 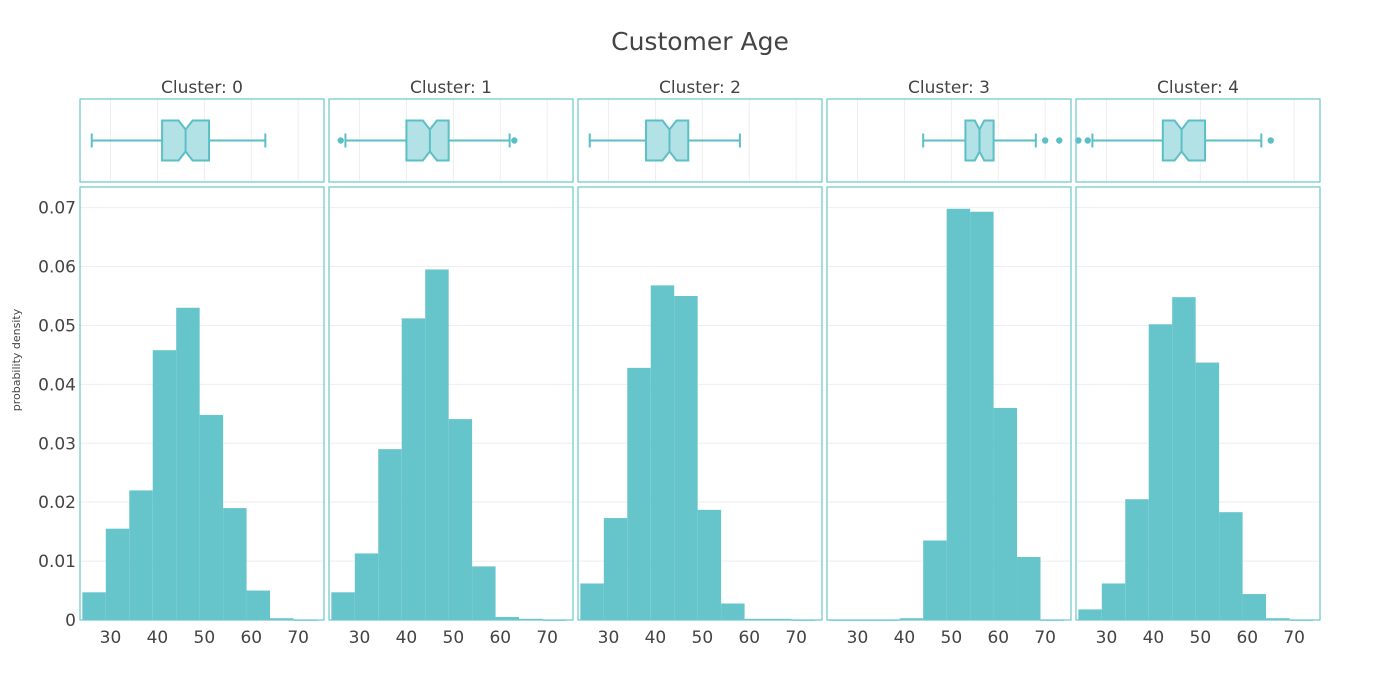 I want to click on y-tick-label: 0.05, so click(x=57, y=326).